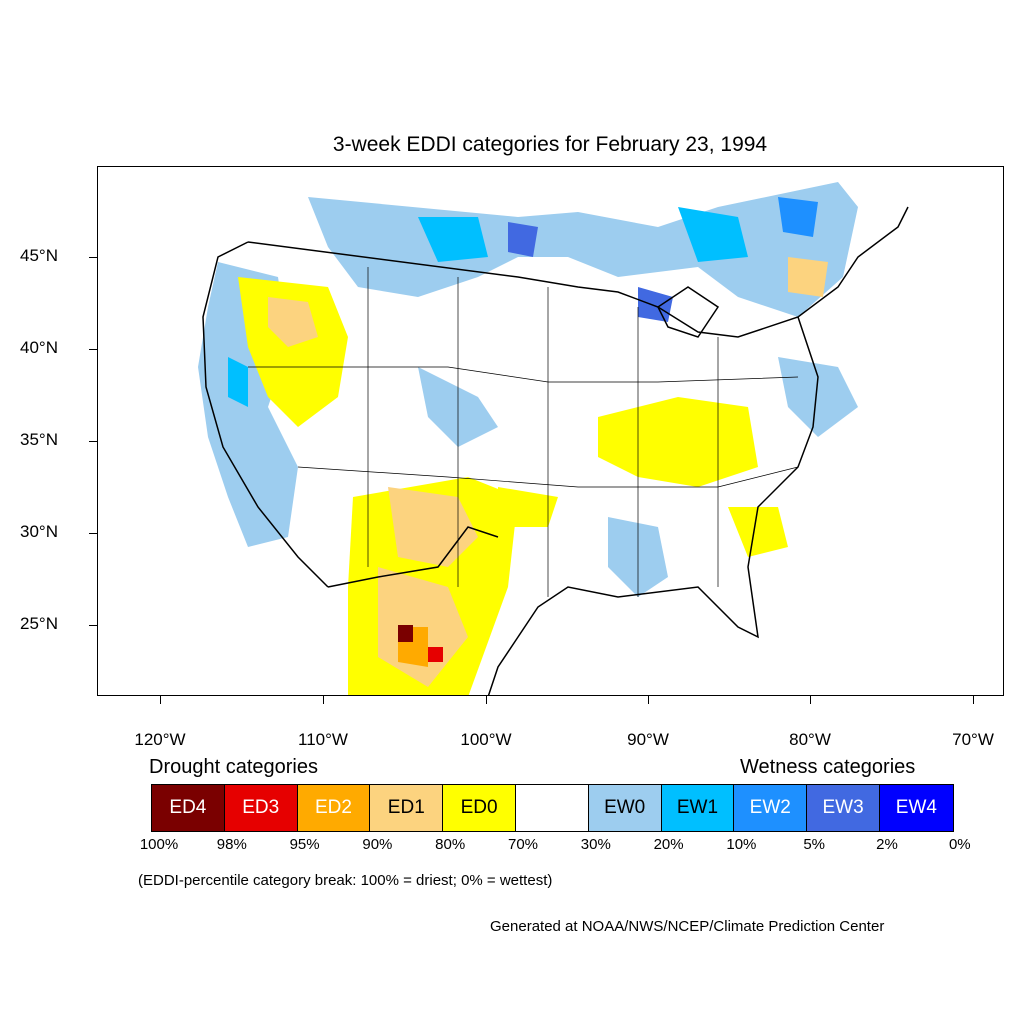 The image size is (1024, 1024). What do you see at coordinates (377, 844) in the screenshot?
I see `percentile-break-label: 90%` at bounding box center [377, 844].